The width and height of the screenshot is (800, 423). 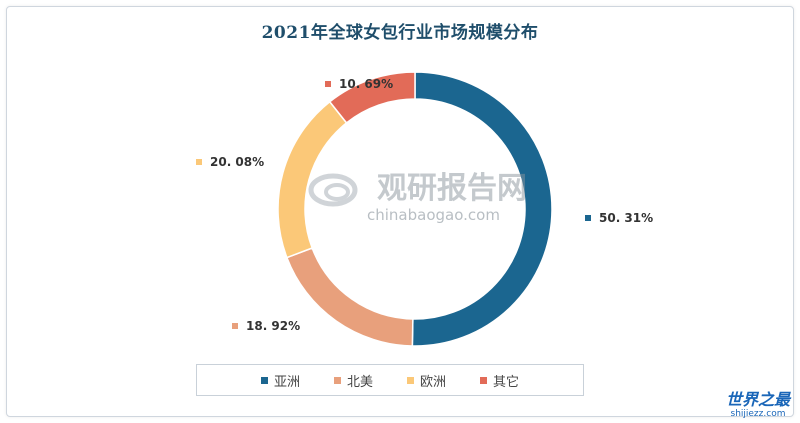 What do you see at coordinates (758, 414) in the screenshot?
I see `corner-logo-sub: shijiezz.com` at bounding box center [758, 414].